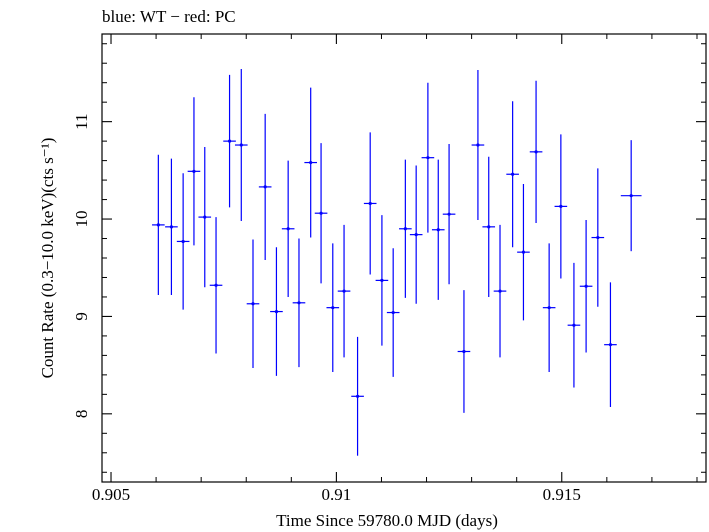 The height and width of the screenshot is (532, 709). Describe the element at coordinates (47, 258) in the screenshot. I see `y-axis-label: Count Rate (0.3−10.0 keV)(cts s⁻¹)` at that location.